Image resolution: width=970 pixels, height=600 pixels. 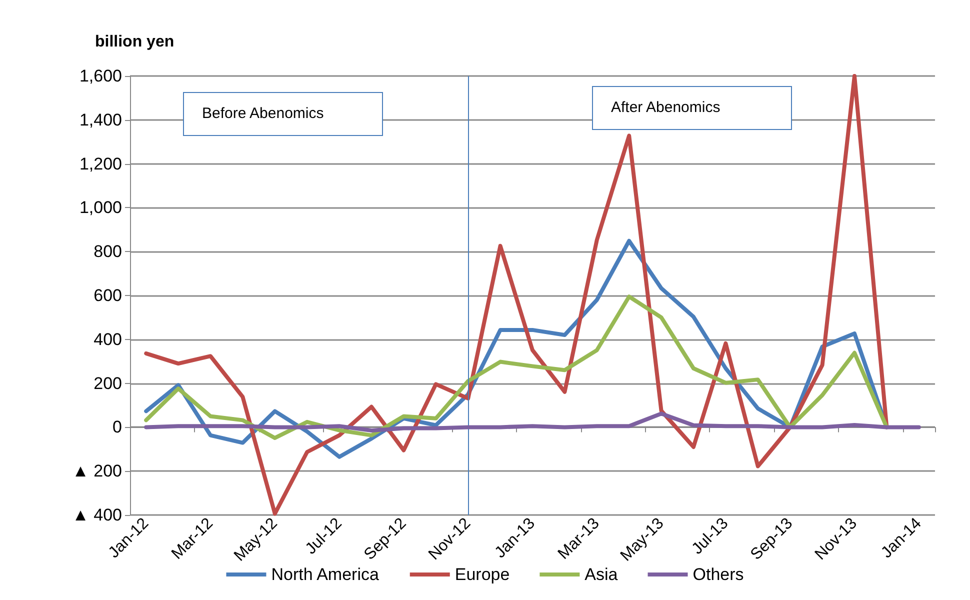 What do you see at coordinates (108, 339) in the screenshot?
I see `y-tick-label: 400` at bounding box center [108, 339].